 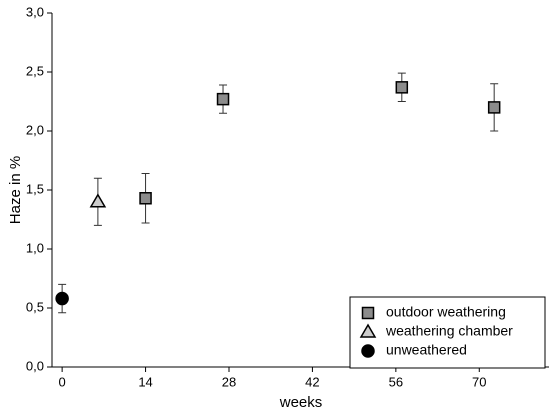 I want to click on x-axis-label: weeks, so click(x=301, y=402).